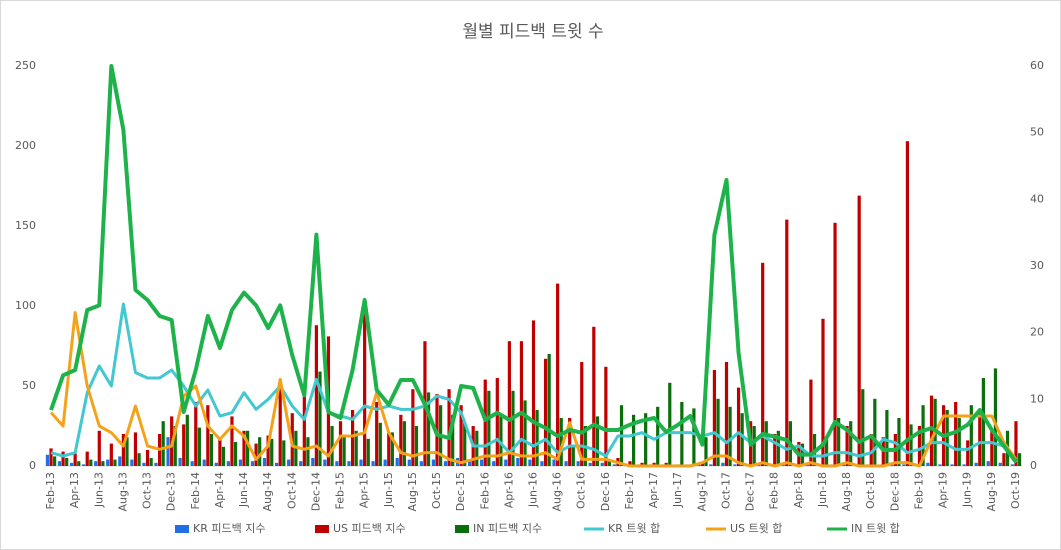  What do you see at coordinates (894, 491) in the screenshot?
I see `x-tick-label: Dec-18` at bounding box center [894, 491].